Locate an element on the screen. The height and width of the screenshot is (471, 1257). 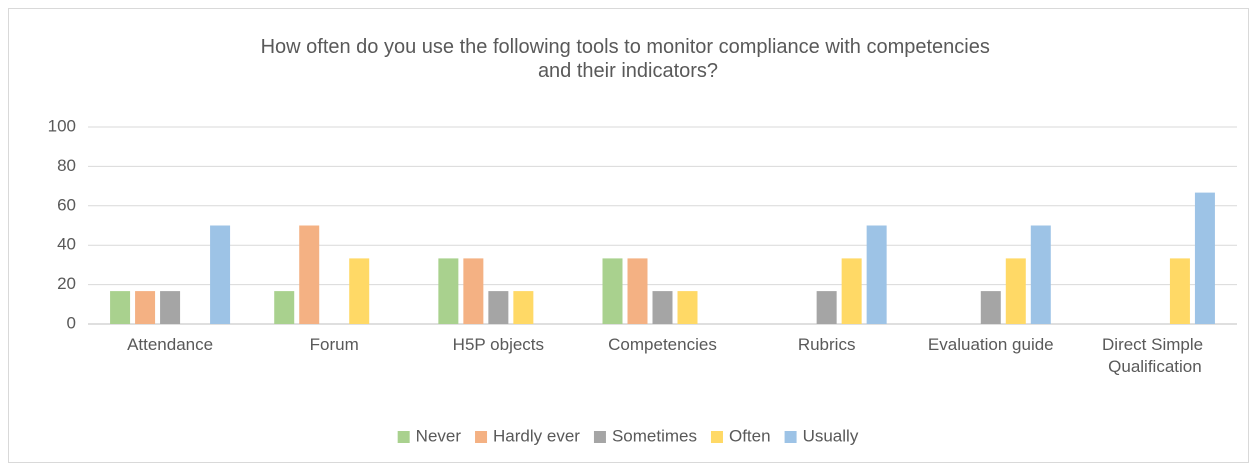
legend-label: Never is located at coordinates (439, 435).